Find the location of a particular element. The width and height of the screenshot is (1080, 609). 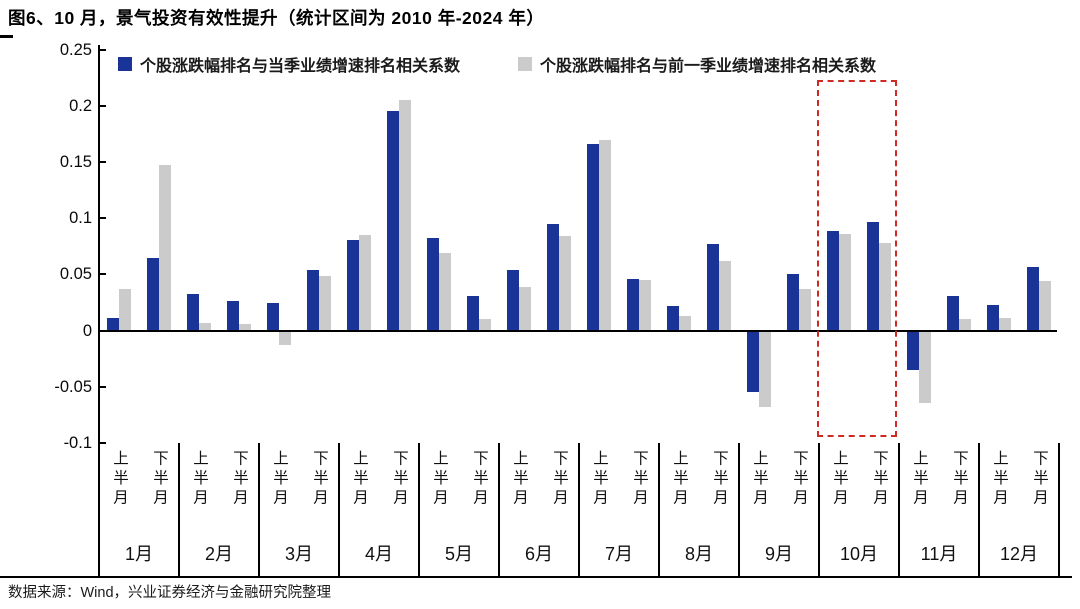

bar-current-9月上半月 is located at coordinates (753, 361).